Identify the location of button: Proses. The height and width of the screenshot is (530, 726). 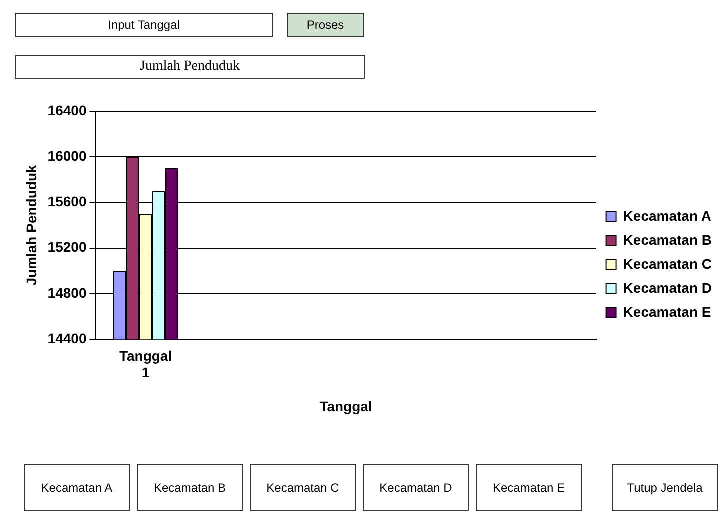
(325, 25).